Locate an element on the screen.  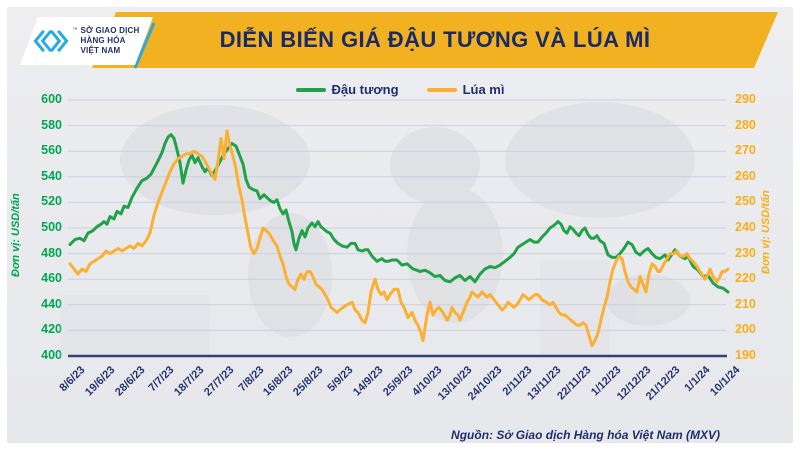
chart-title: DIỄN BIẾN GIÁ ĐẬU TƯƠNG VÀ LÚA MÌ is located at coordinates (435, 39).